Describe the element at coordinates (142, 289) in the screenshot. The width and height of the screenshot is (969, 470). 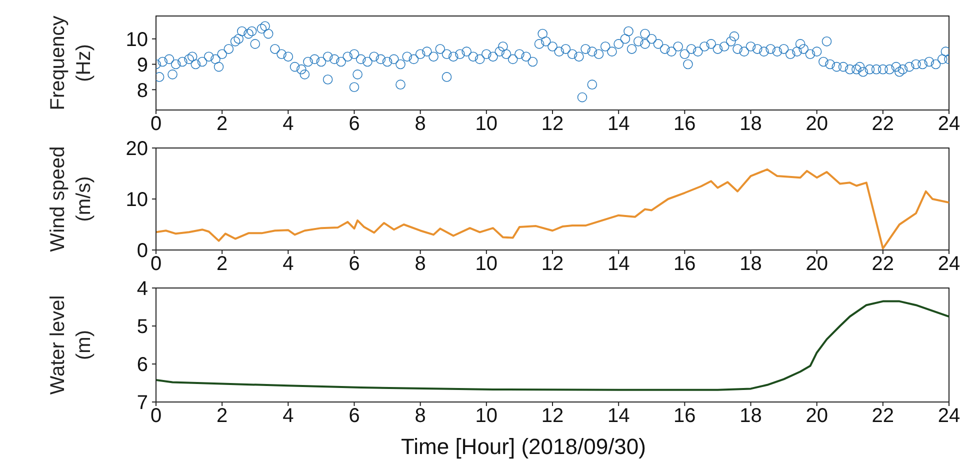
I see `y-tick-label: 4` at that location.